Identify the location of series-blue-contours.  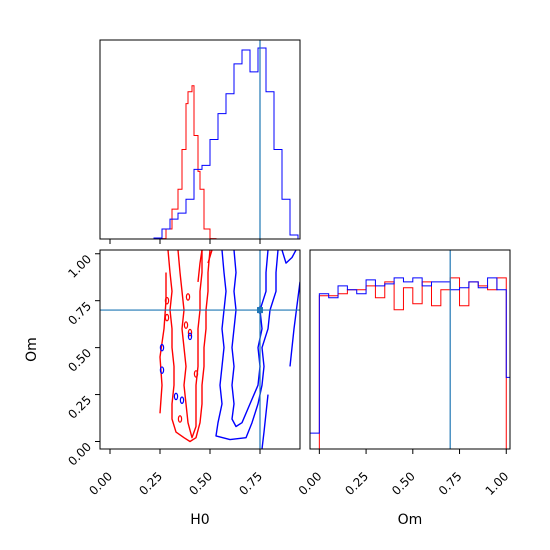
(229, 349).